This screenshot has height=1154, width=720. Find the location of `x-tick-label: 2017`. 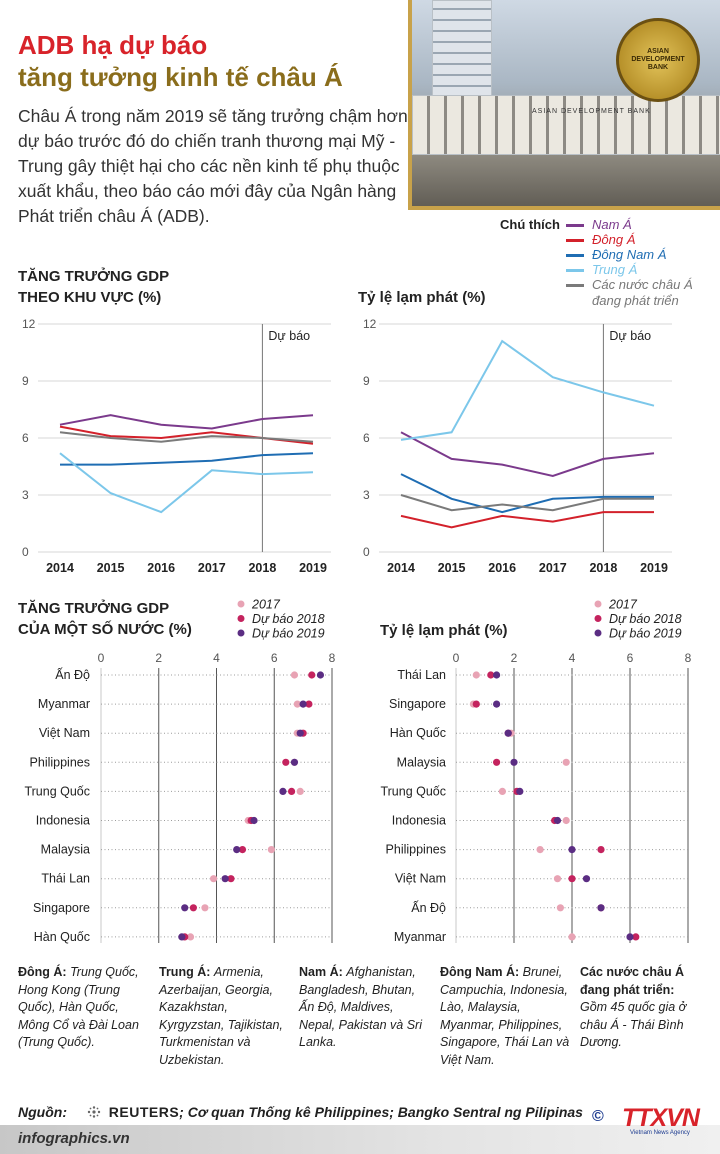

x-tick-label: 2017 is located at coordinates (212, 568).